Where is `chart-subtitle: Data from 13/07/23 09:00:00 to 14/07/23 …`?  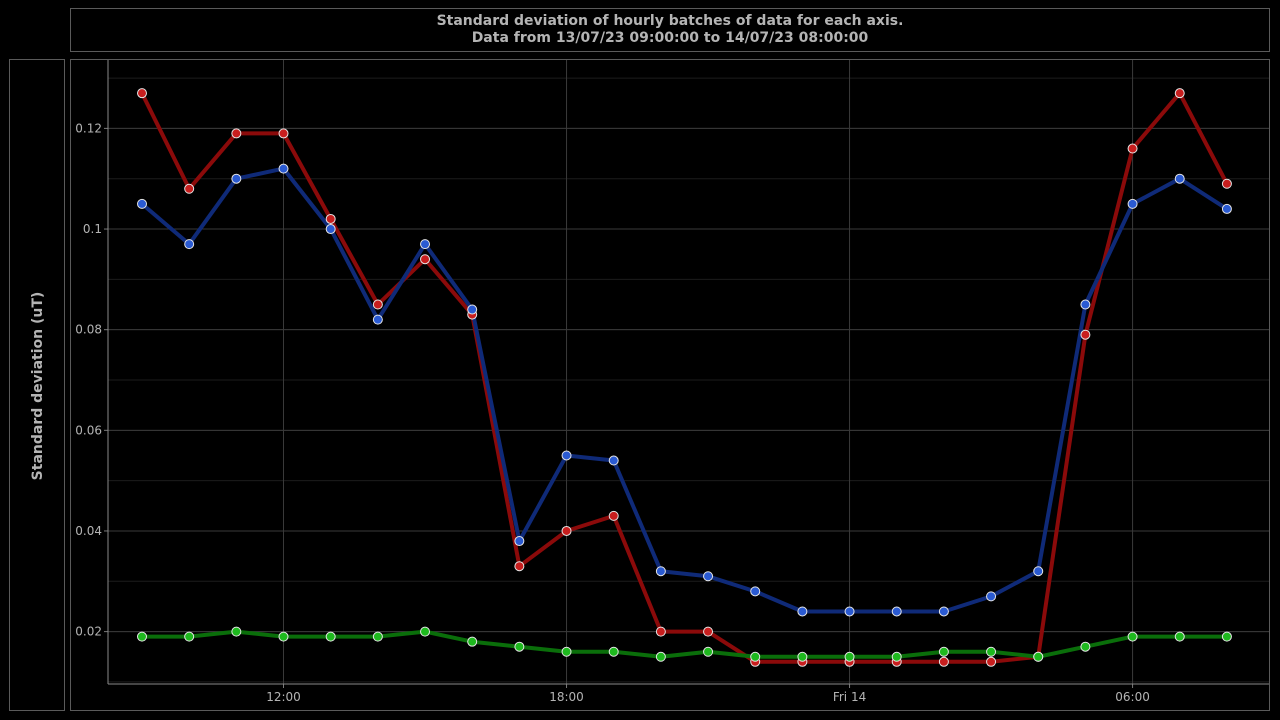
chart-subtitle: Data from 13/07/23 09:00:00 to 14/07/23 … is located at coordinates (670, 38).